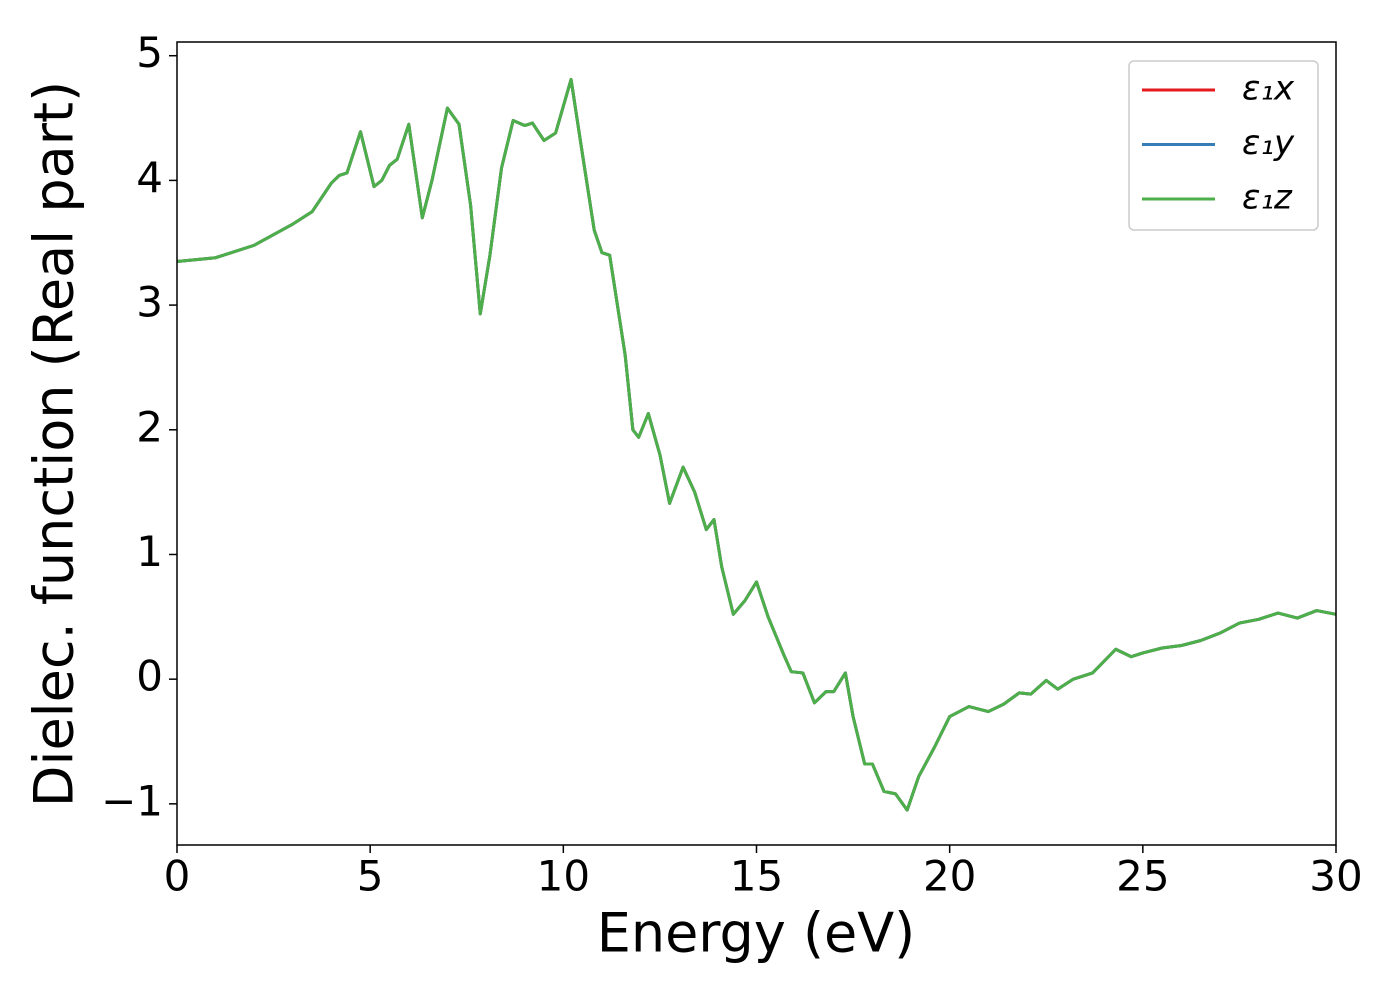 The height and width of the screenshot is (1000, 1400). What do you see at coordinates (756, 876) in the screenshot?
I see `x-tick-label: 15` at bounding box center [756, 876].